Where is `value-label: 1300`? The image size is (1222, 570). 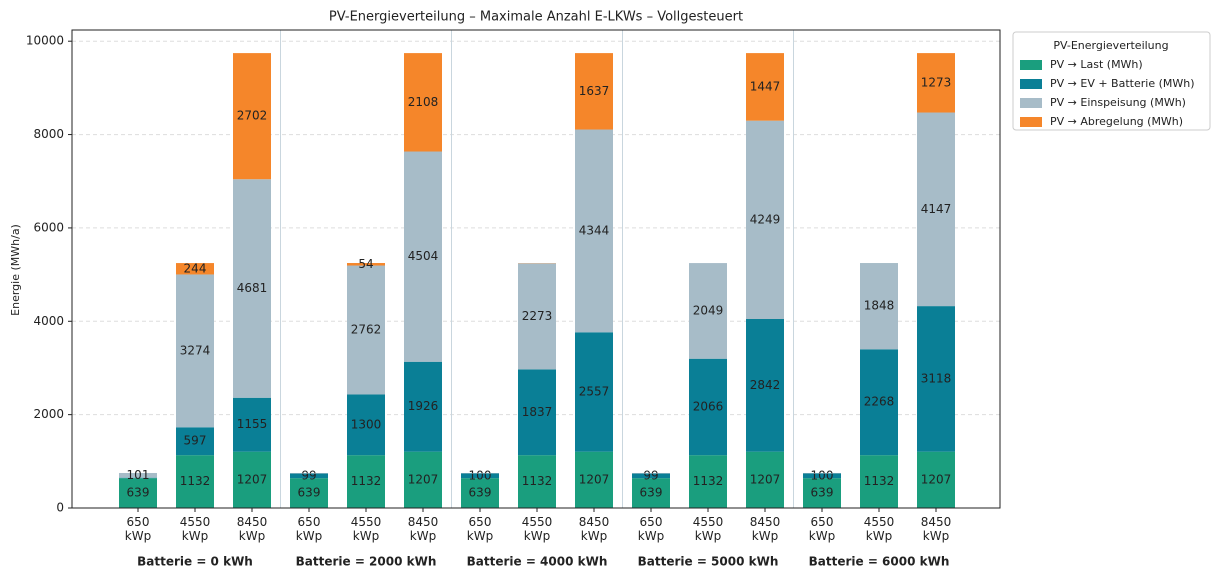
value-label: 1300 is located at coordinates (366, 424).